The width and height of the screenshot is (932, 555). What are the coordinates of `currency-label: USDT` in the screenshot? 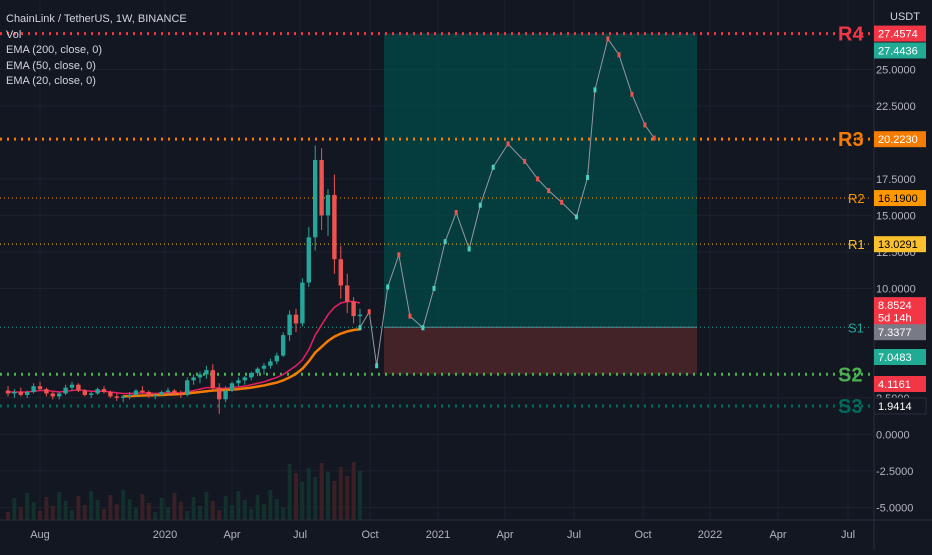 It's located at (905, 17).